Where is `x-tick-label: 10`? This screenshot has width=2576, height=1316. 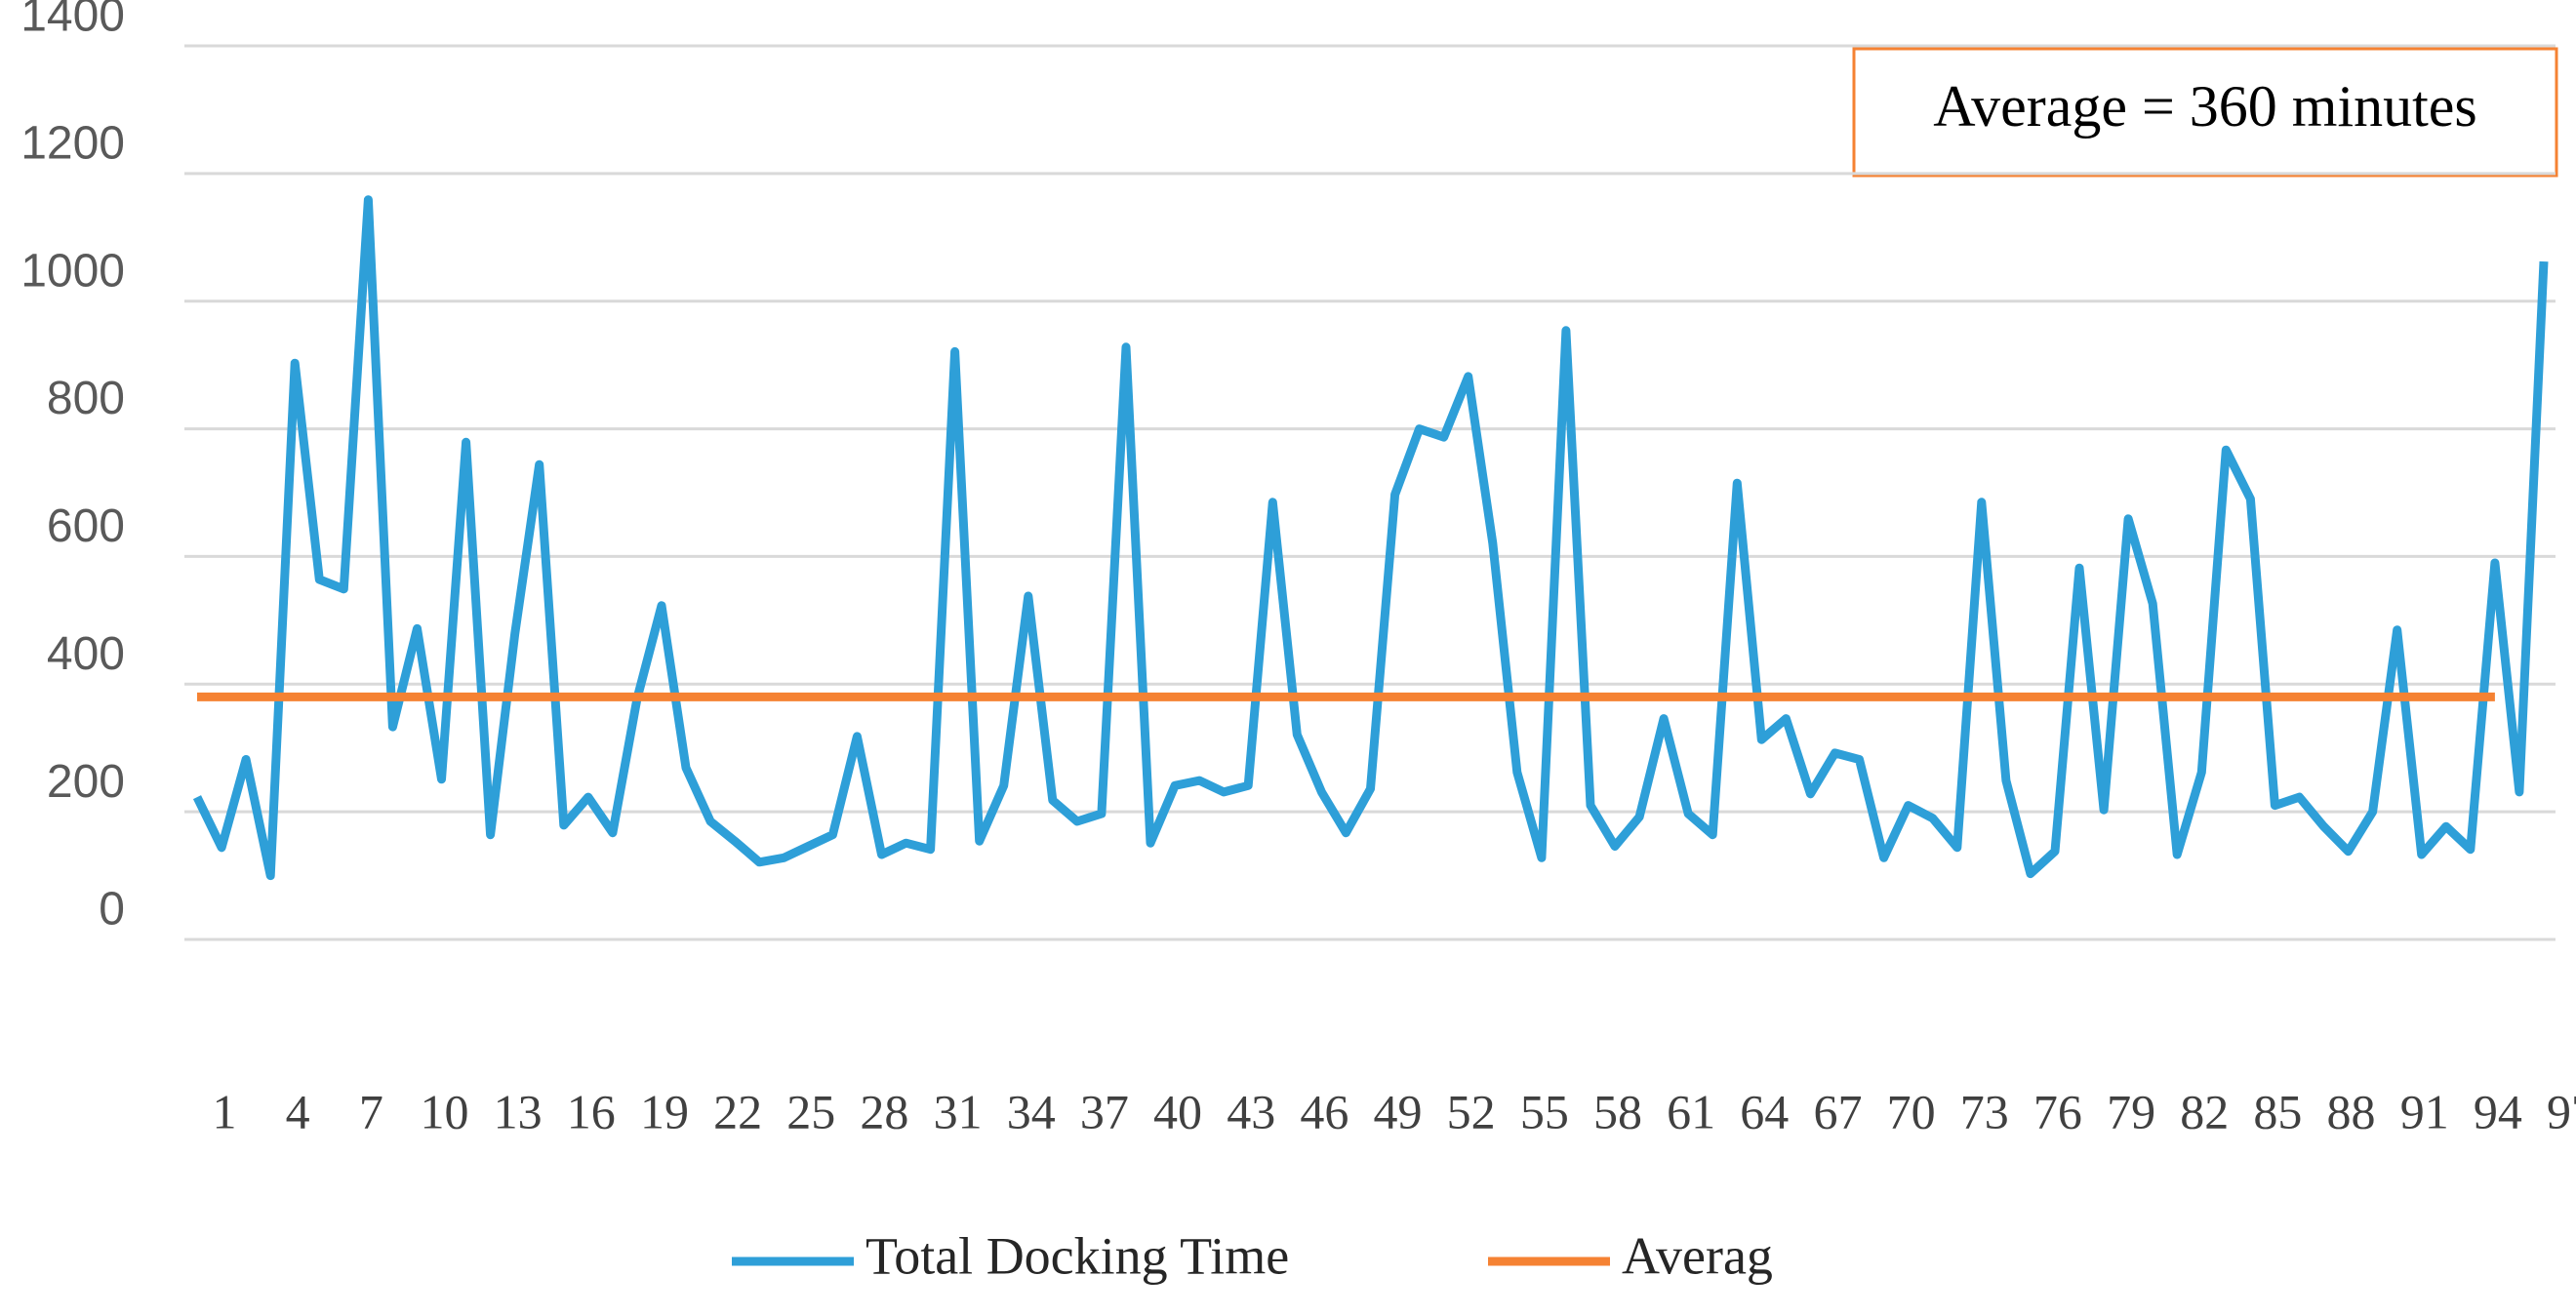 x-tick-label: 10 is located at coordinates (444, 1111).